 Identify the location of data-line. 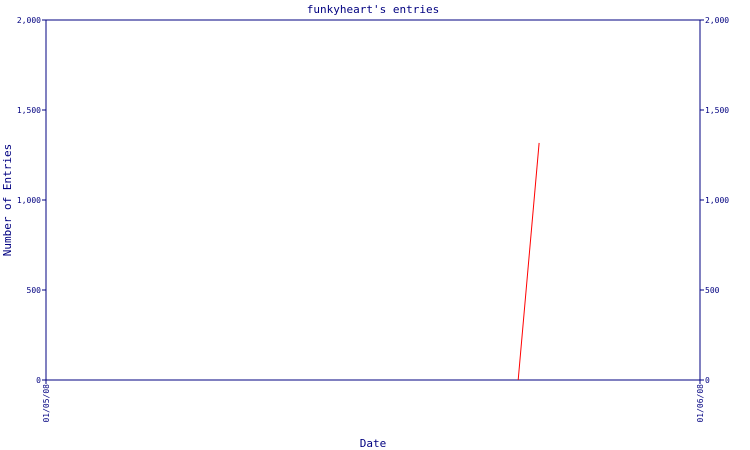
(528, 261).